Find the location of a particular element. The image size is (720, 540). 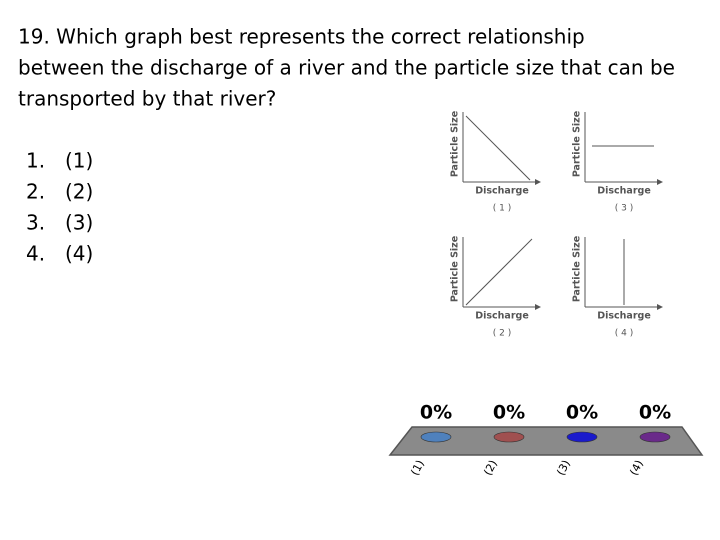

graph-caption: ( 3 ) is located at coordinates (624, 209).